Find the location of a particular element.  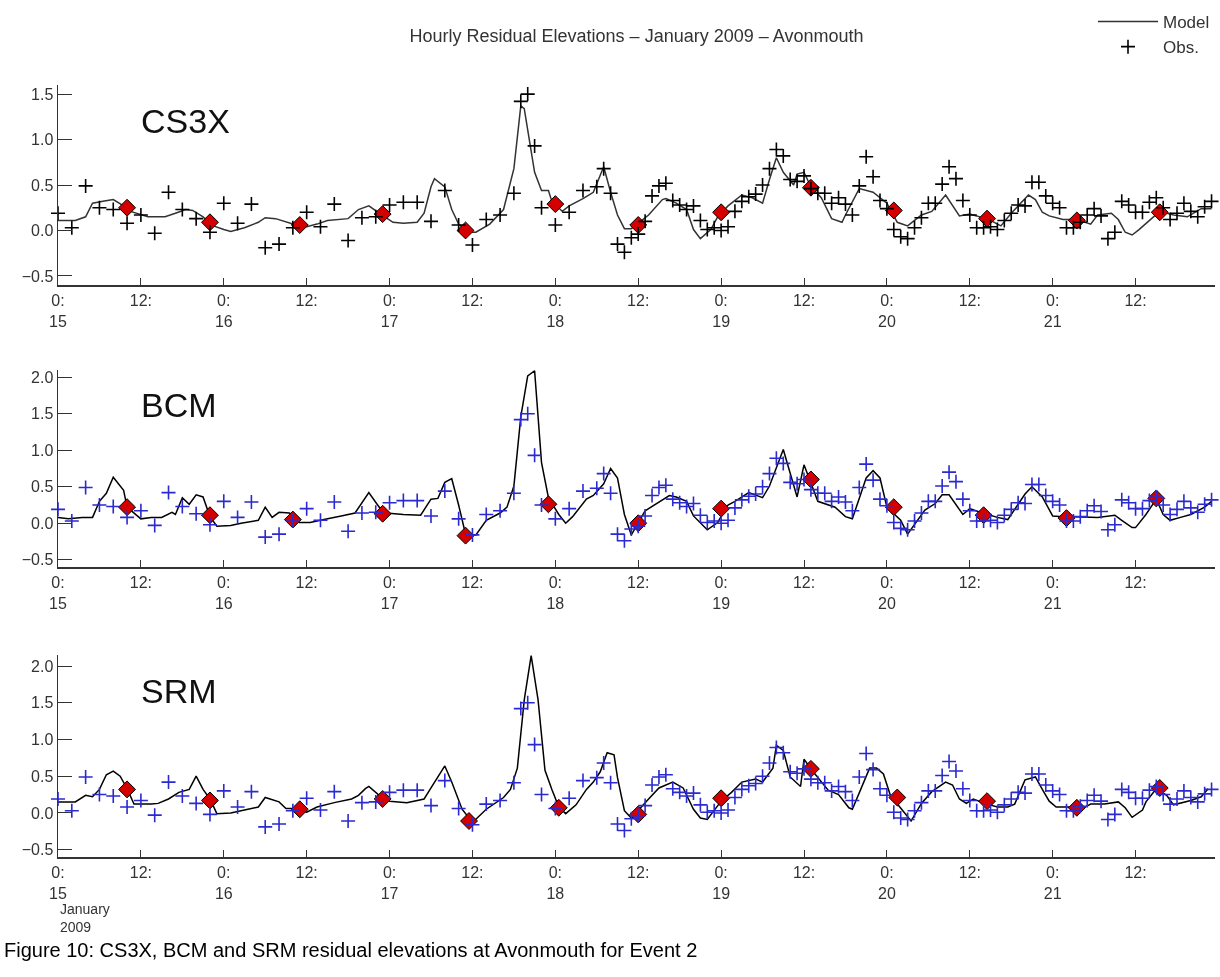

text: January 2009 is located at coordinates (85, 918).